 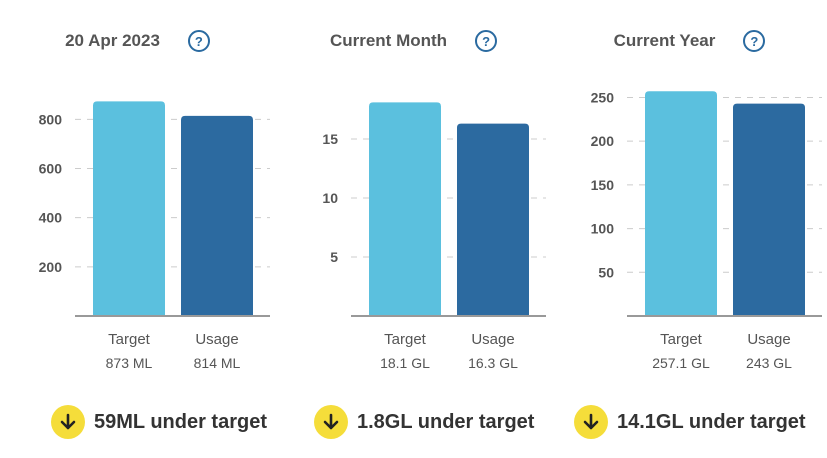 I want to click on value-label: 16.3 GL, so click(x=493, y=363).